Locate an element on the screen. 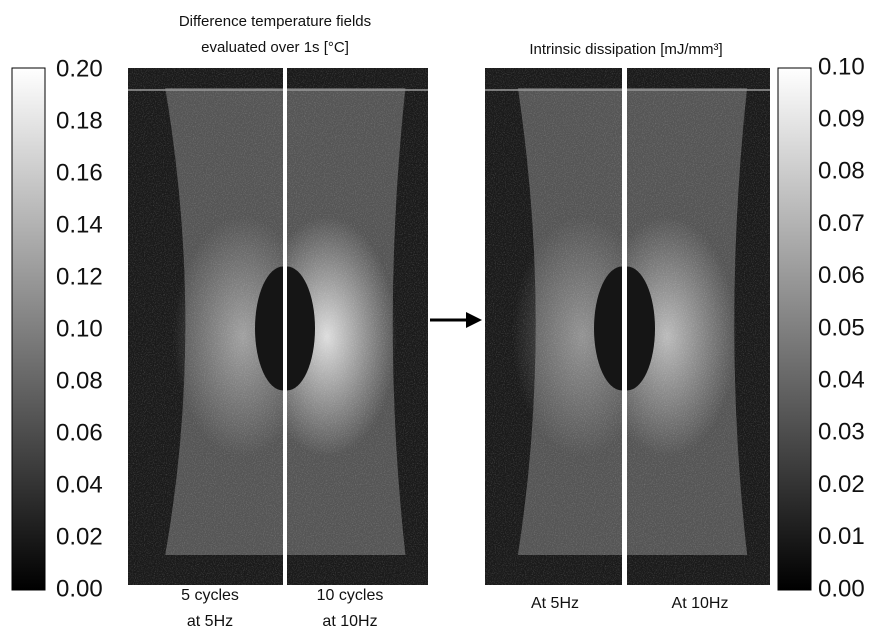 The width and height of the screenshot is (890, 630). panel-caption: At 5Hz is located at coordinates (555, 603).